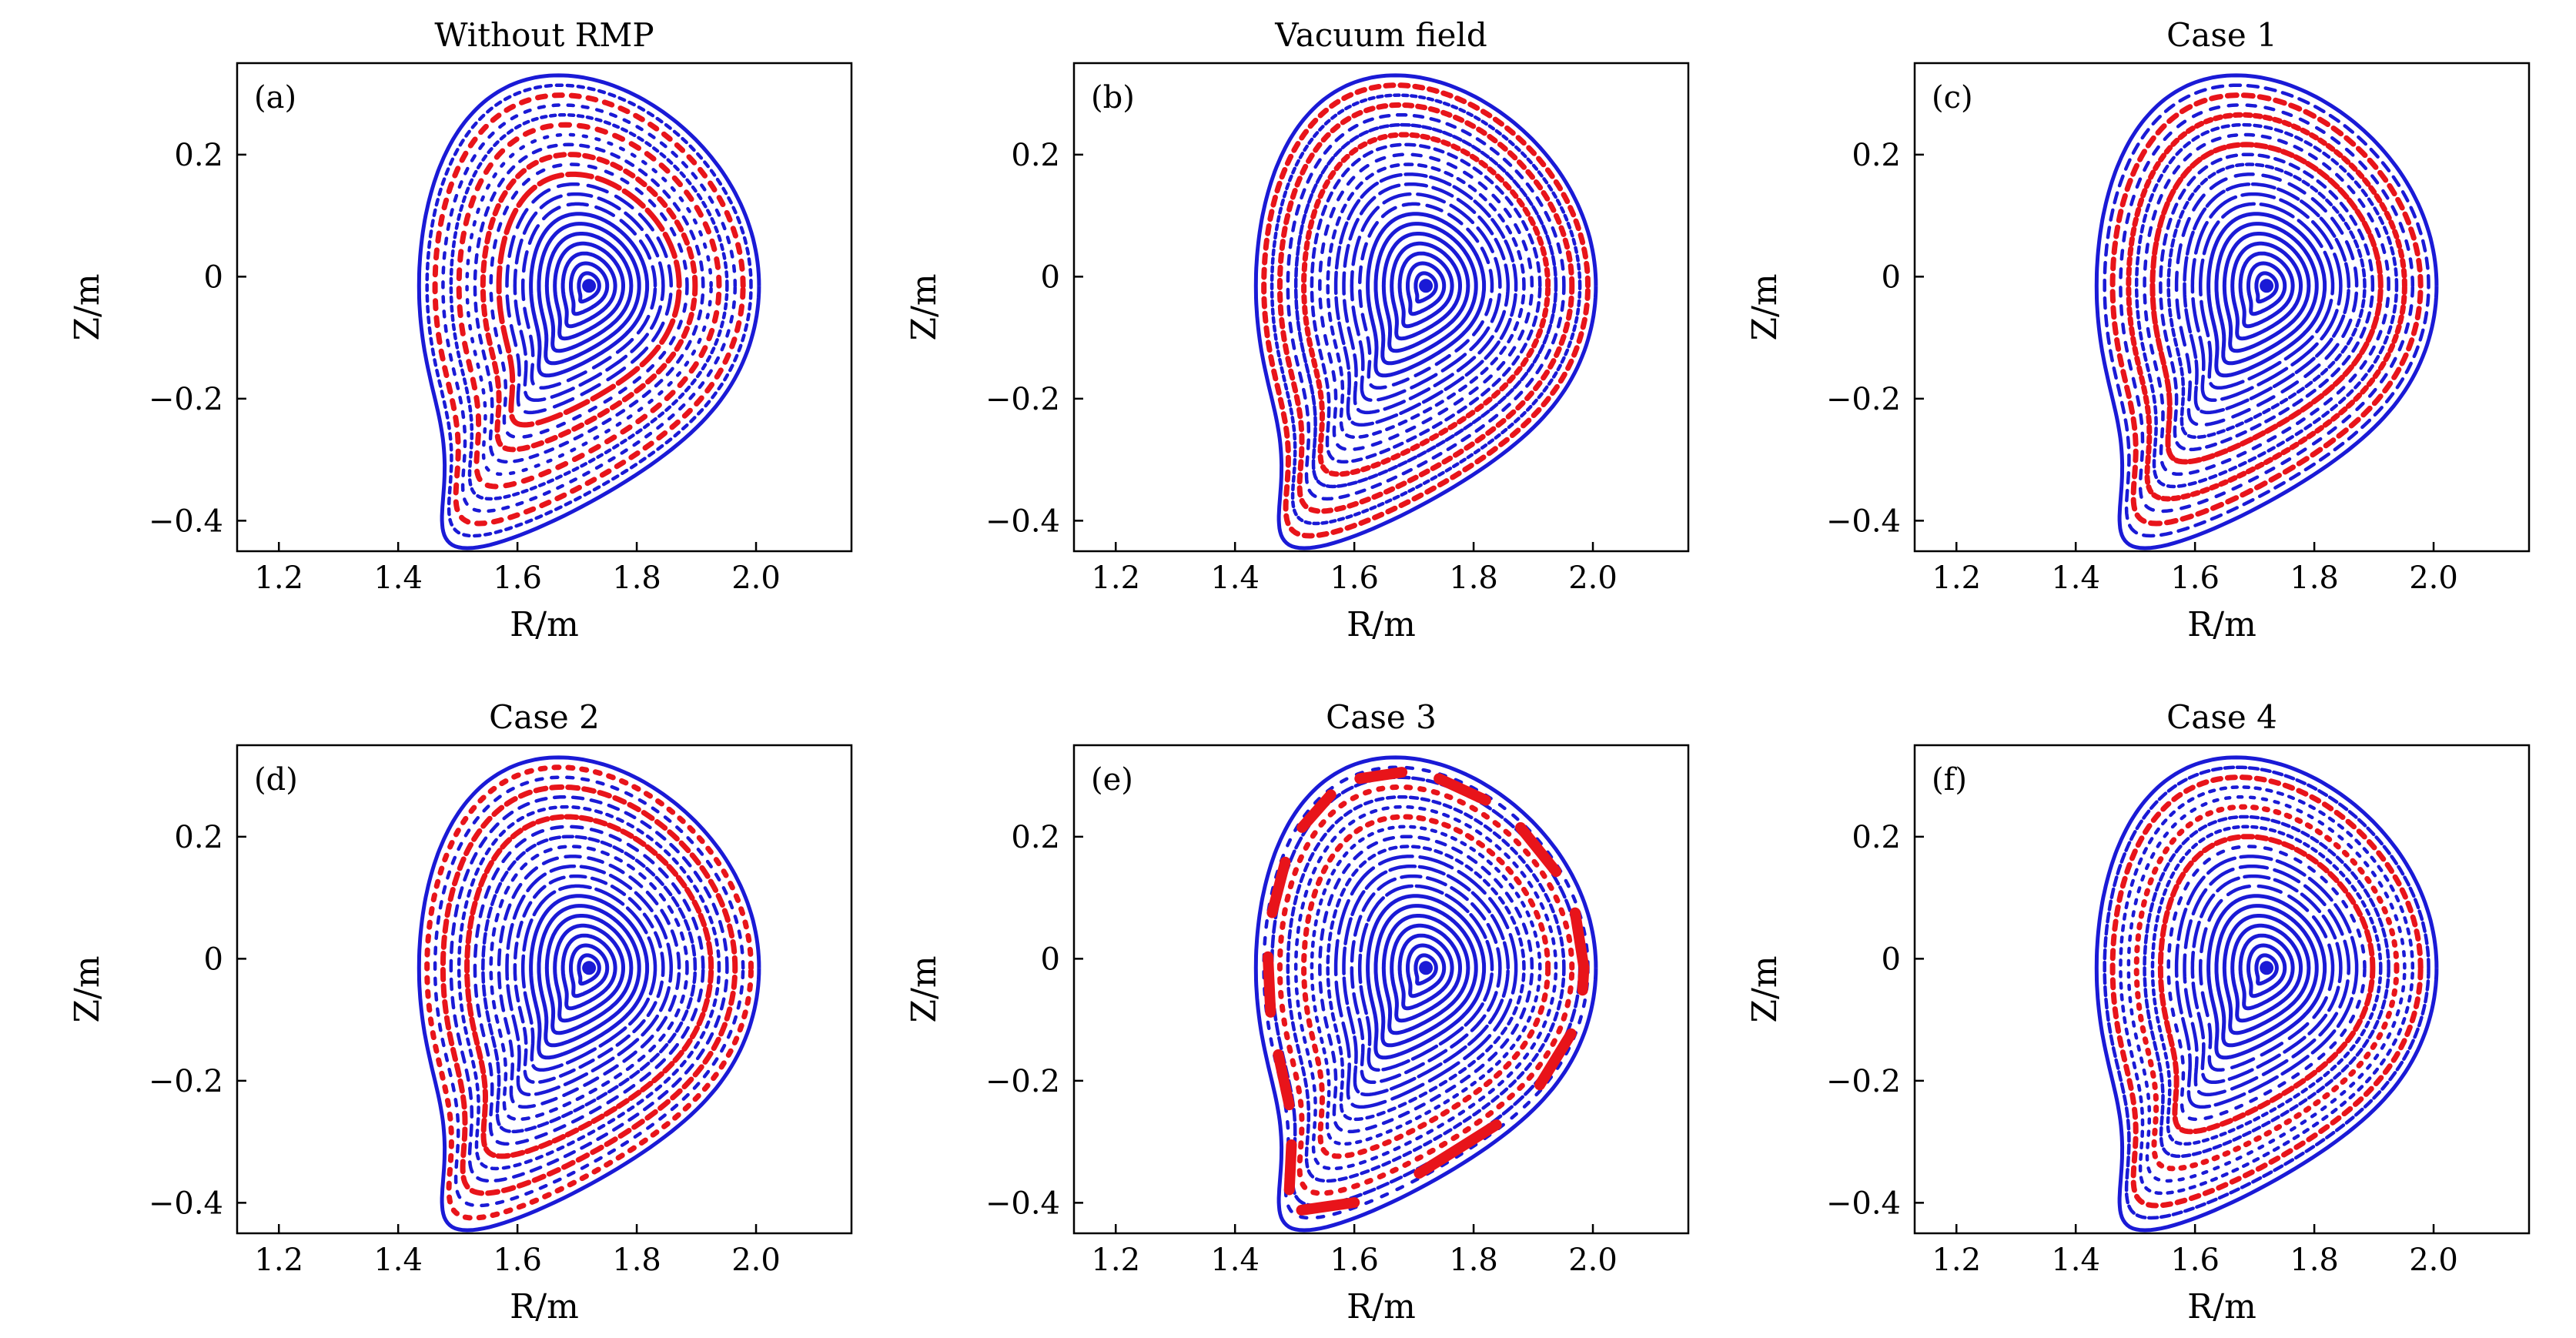 Image resolution: width=2576 pixels, height=1338 pixels. What do you see at coordinates (2222, 717) in the screenshot?
I see `panel-title: Case 4` at bounding box center [2222, 717].